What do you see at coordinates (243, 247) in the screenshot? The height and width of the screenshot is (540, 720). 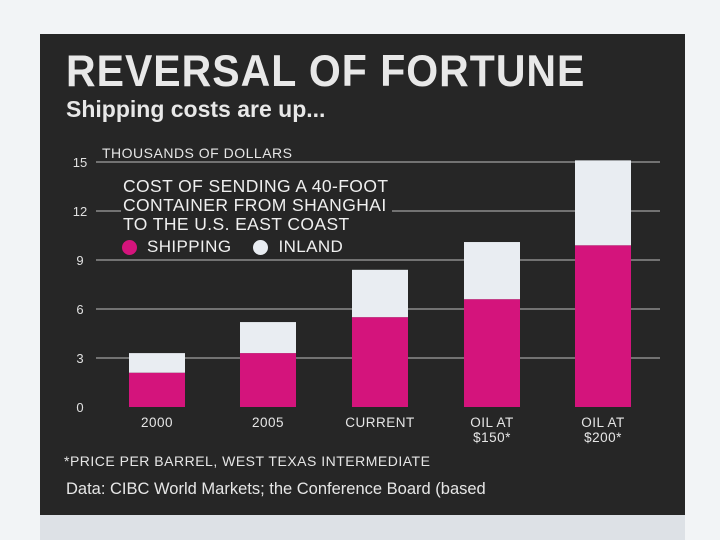 I see `legend: SHIPPING INLAND` at bounding box center [243, 247].